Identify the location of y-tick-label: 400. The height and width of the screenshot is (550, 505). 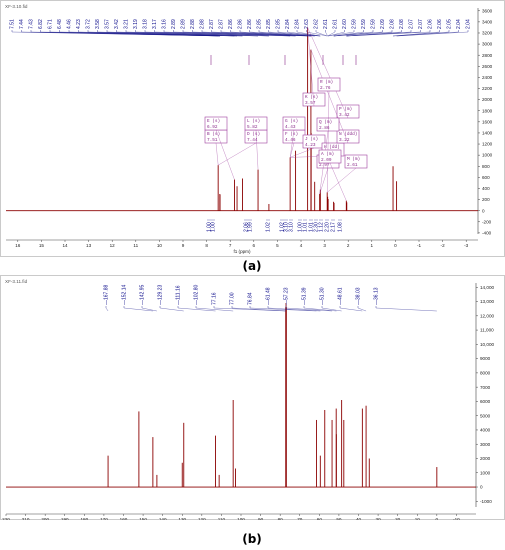
(486, 188).